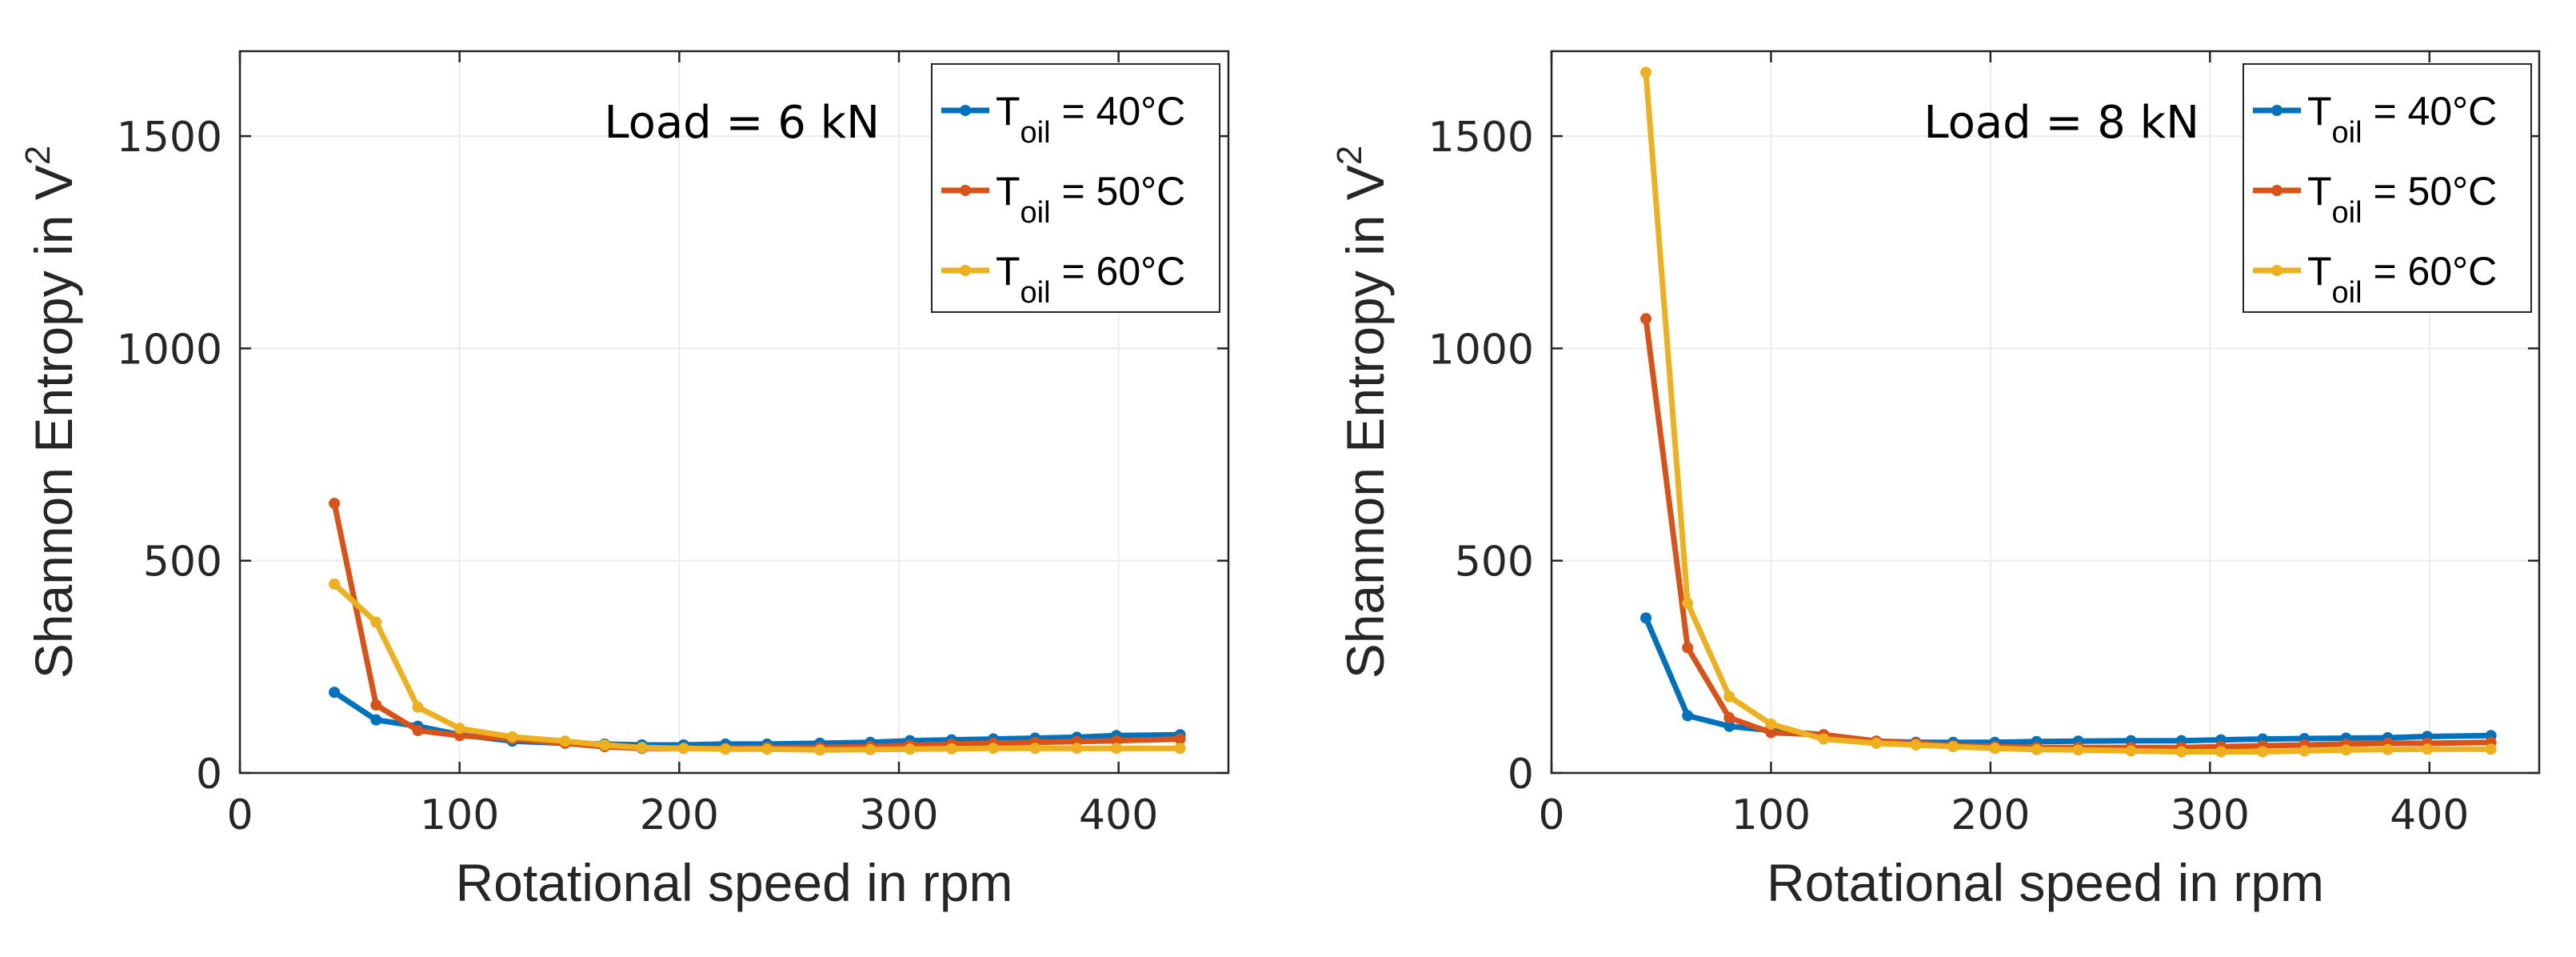 The image size is (2576, 957). Describe the element at coordinates (1521, 775) in the screenshot. I see `y-tick-label: 0` at that location.